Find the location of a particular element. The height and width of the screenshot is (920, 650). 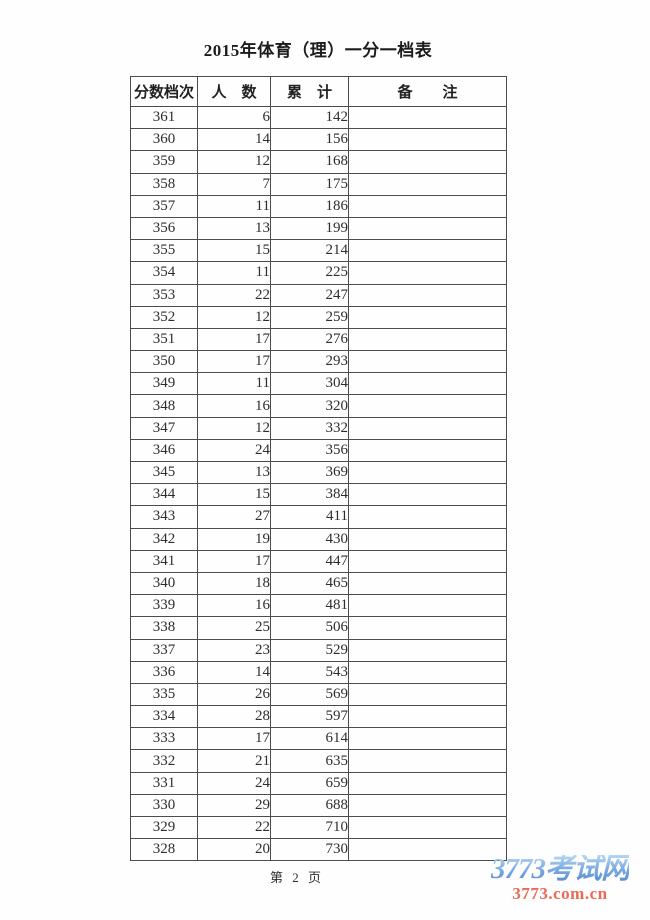

table-row: 336 14 543 is located at coordinates (318, 672).